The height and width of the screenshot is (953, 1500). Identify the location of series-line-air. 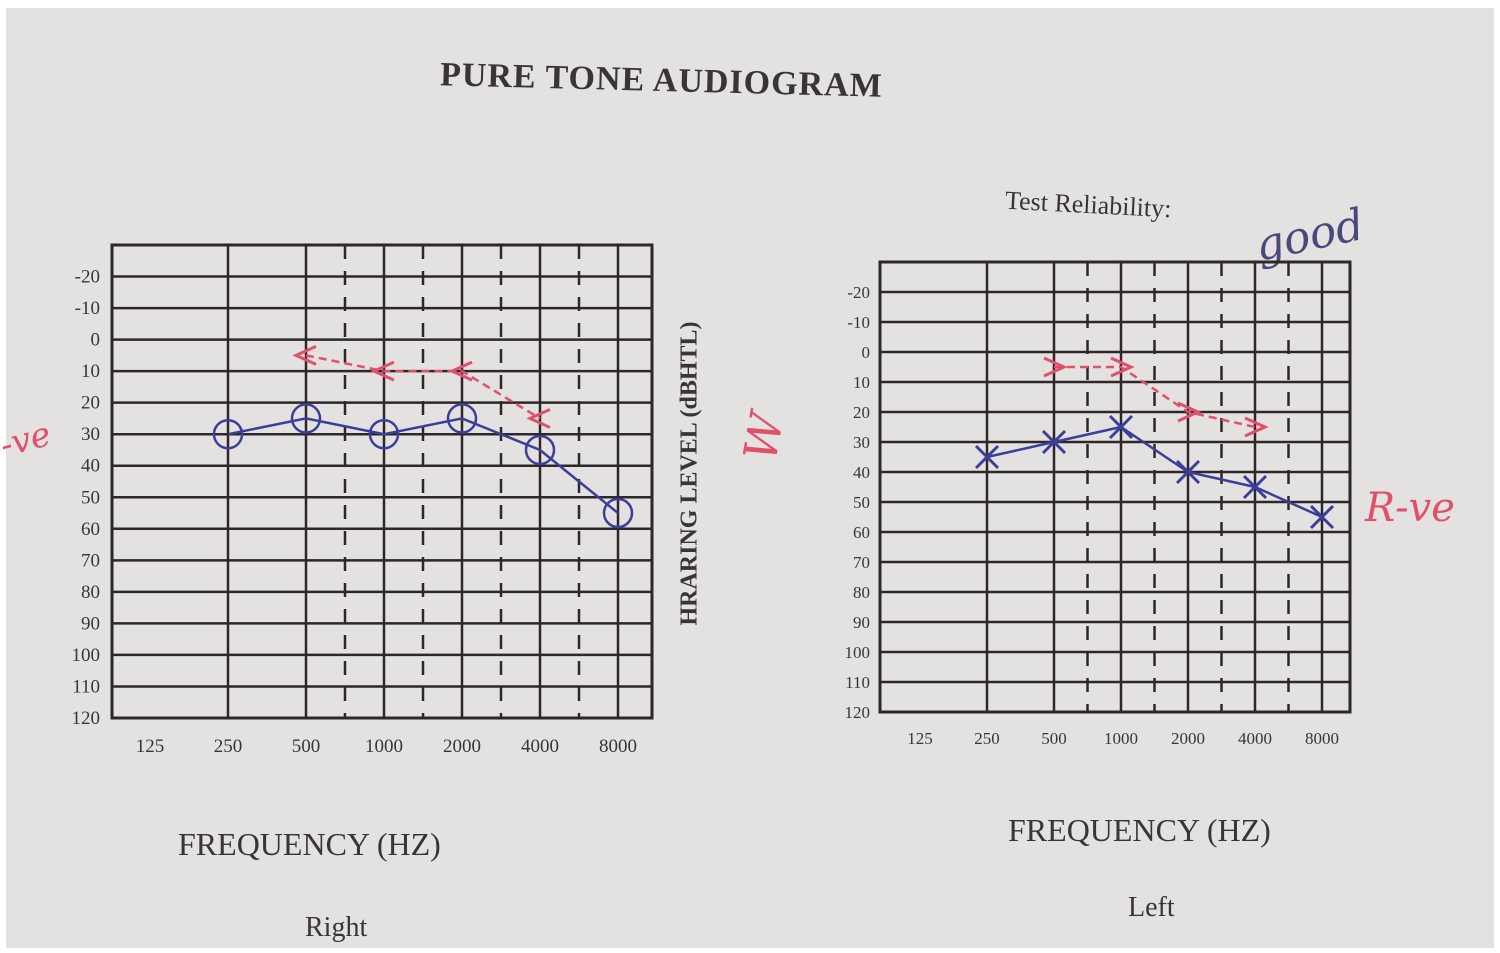
(1154, 472).